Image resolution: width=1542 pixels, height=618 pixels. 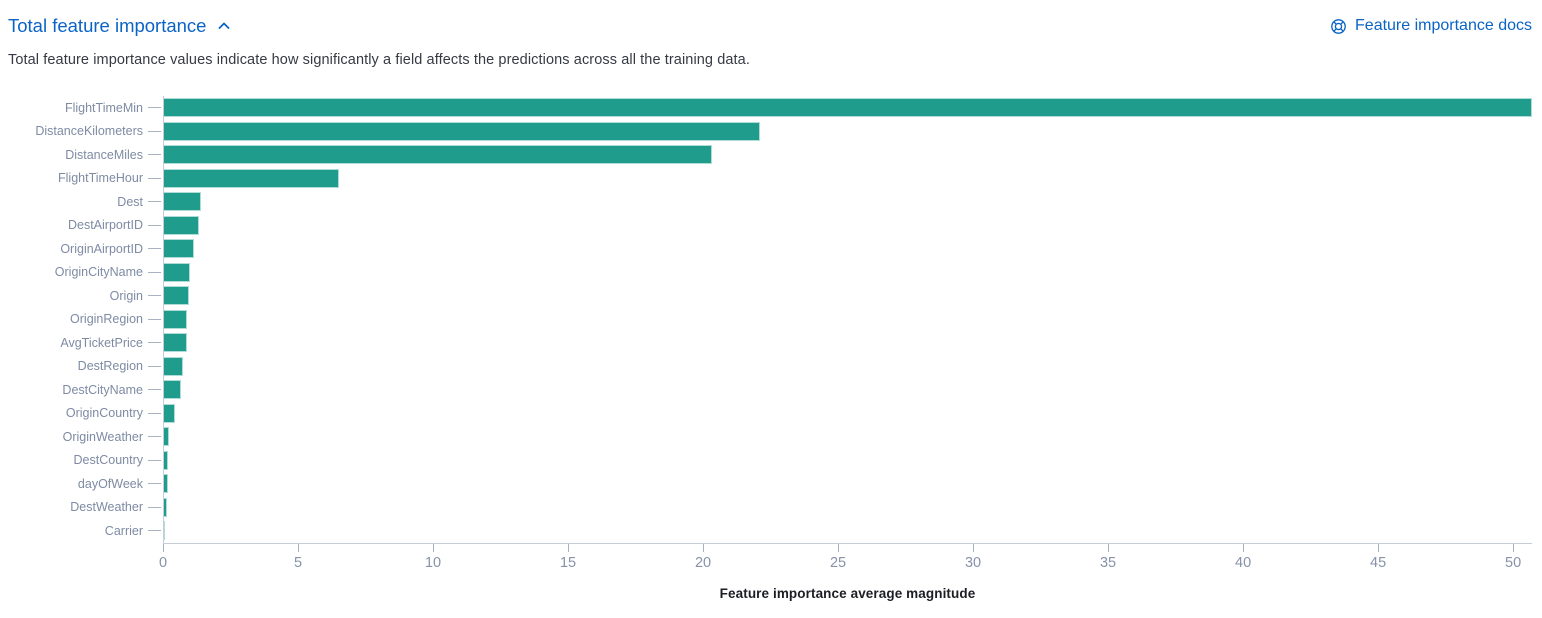 I want to click on y-category-label: OriginWeather, so click(x=102, y=436).